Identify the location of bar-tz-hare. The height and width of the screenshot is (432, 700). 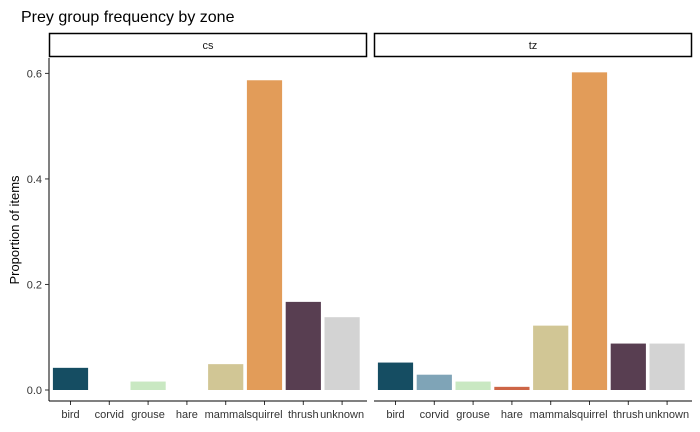
(512, 388).